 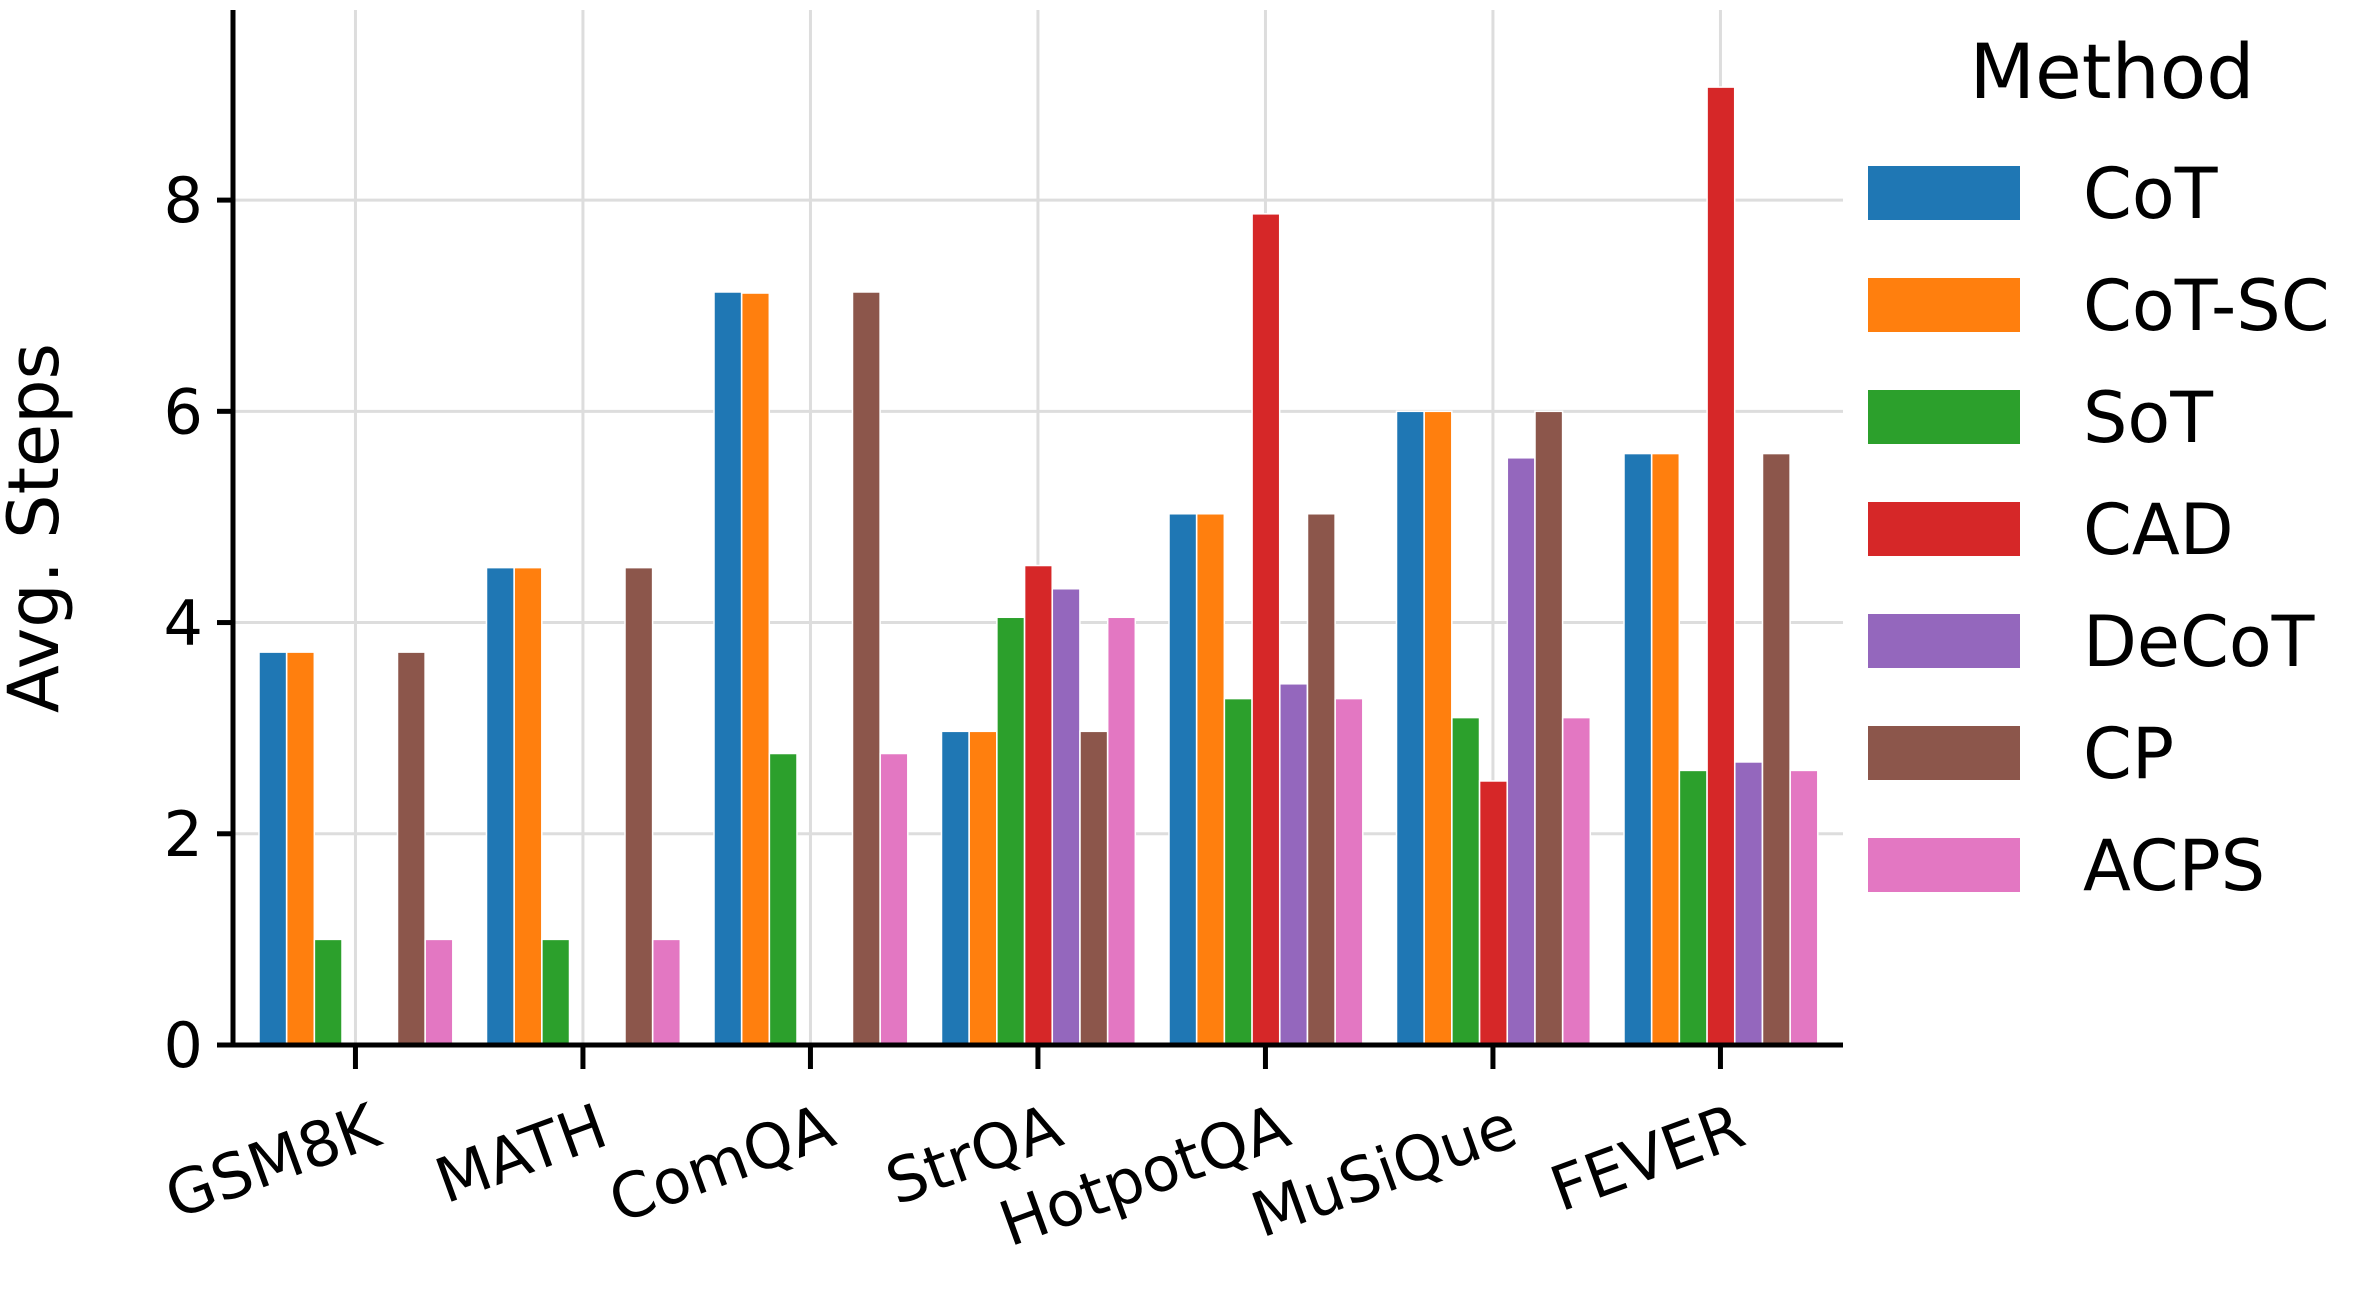 What do you see at coordinates (1183, 779) in the screenshot?
I see `bar-cot-hotpotqa` at bounding box center [1183, 779].